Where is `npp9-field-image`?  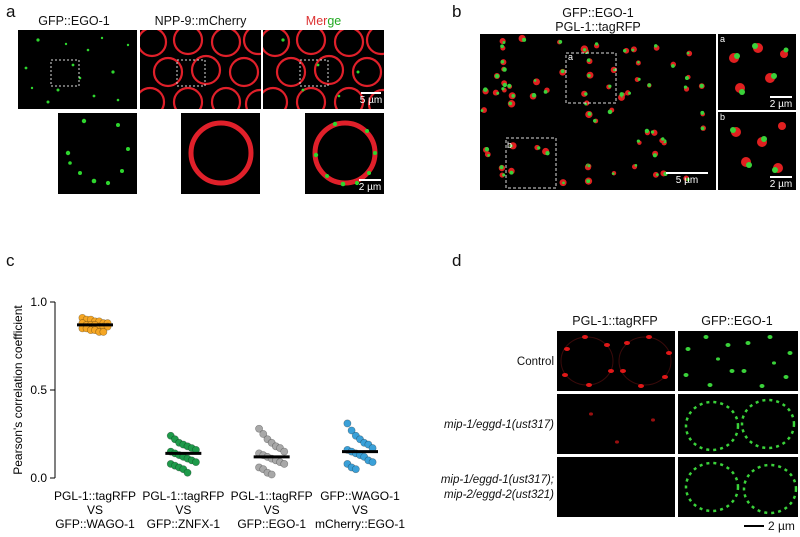
npp9-field-image is located at coordinates (200, 69).